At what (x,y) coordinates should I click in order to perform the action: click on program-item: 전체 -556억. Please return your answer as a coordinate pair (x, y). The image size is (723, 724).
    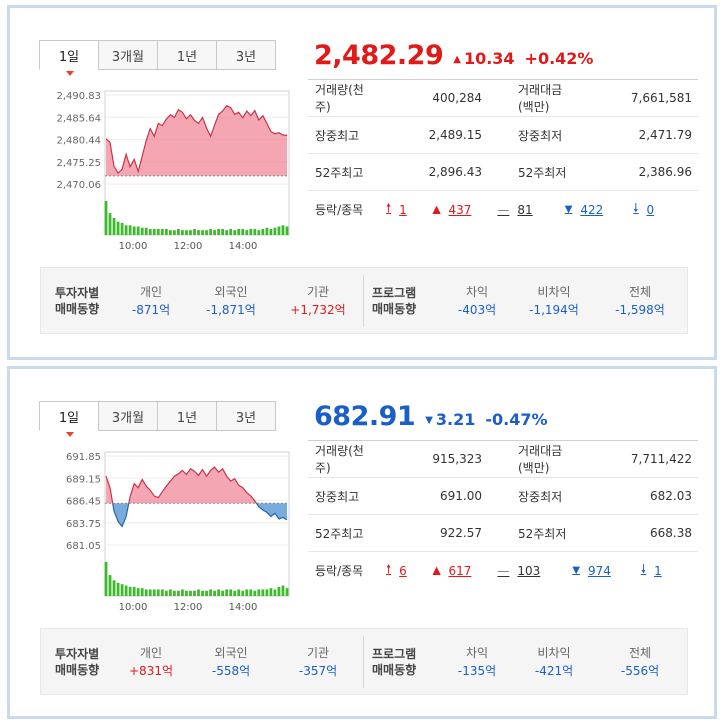
    Looking at the image, I should click on (640, 661).